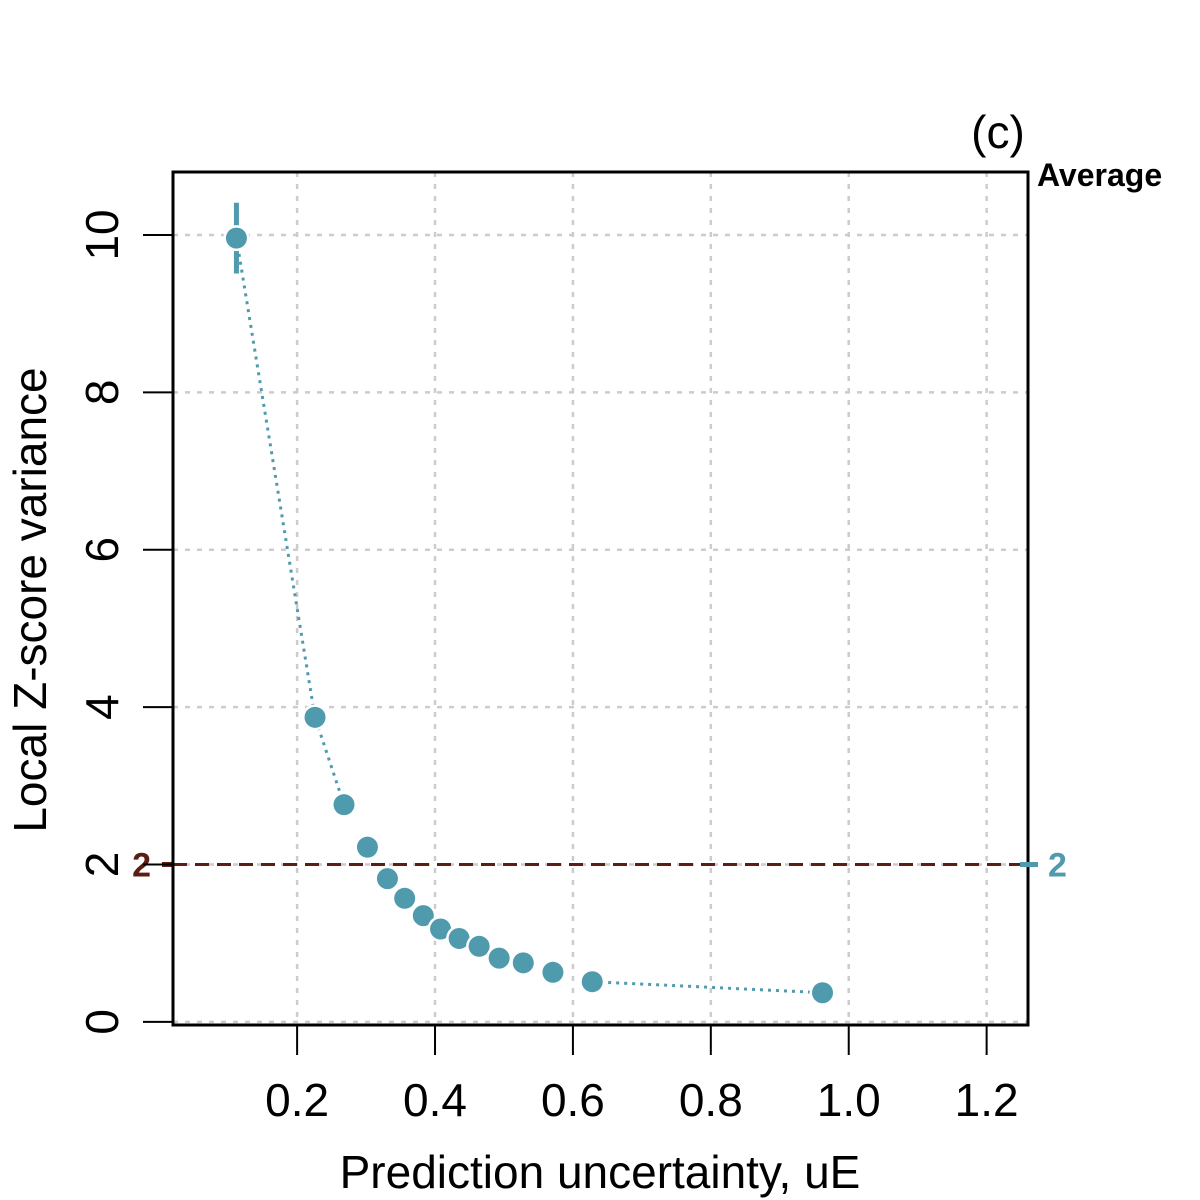  What do you see at coordinates (849, 1100) in the screenshot?
I see `x-tick-label: 1.0` at bounding box center [849, 1100].